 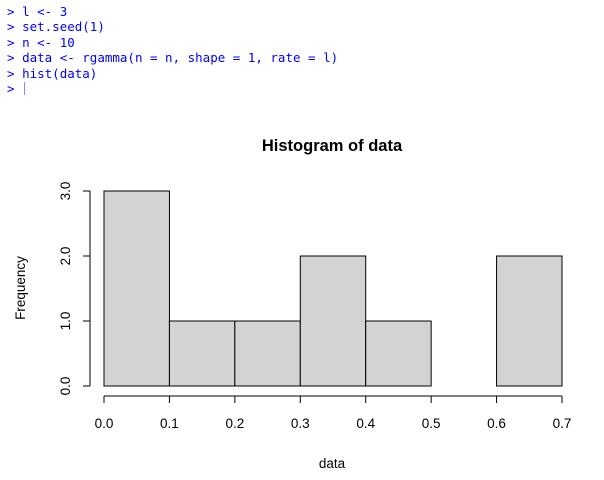 What do you see at coordinates (172, 42) in the screenshot?
I see `console-line: > n <- 10` at bounding box center [172, 42].